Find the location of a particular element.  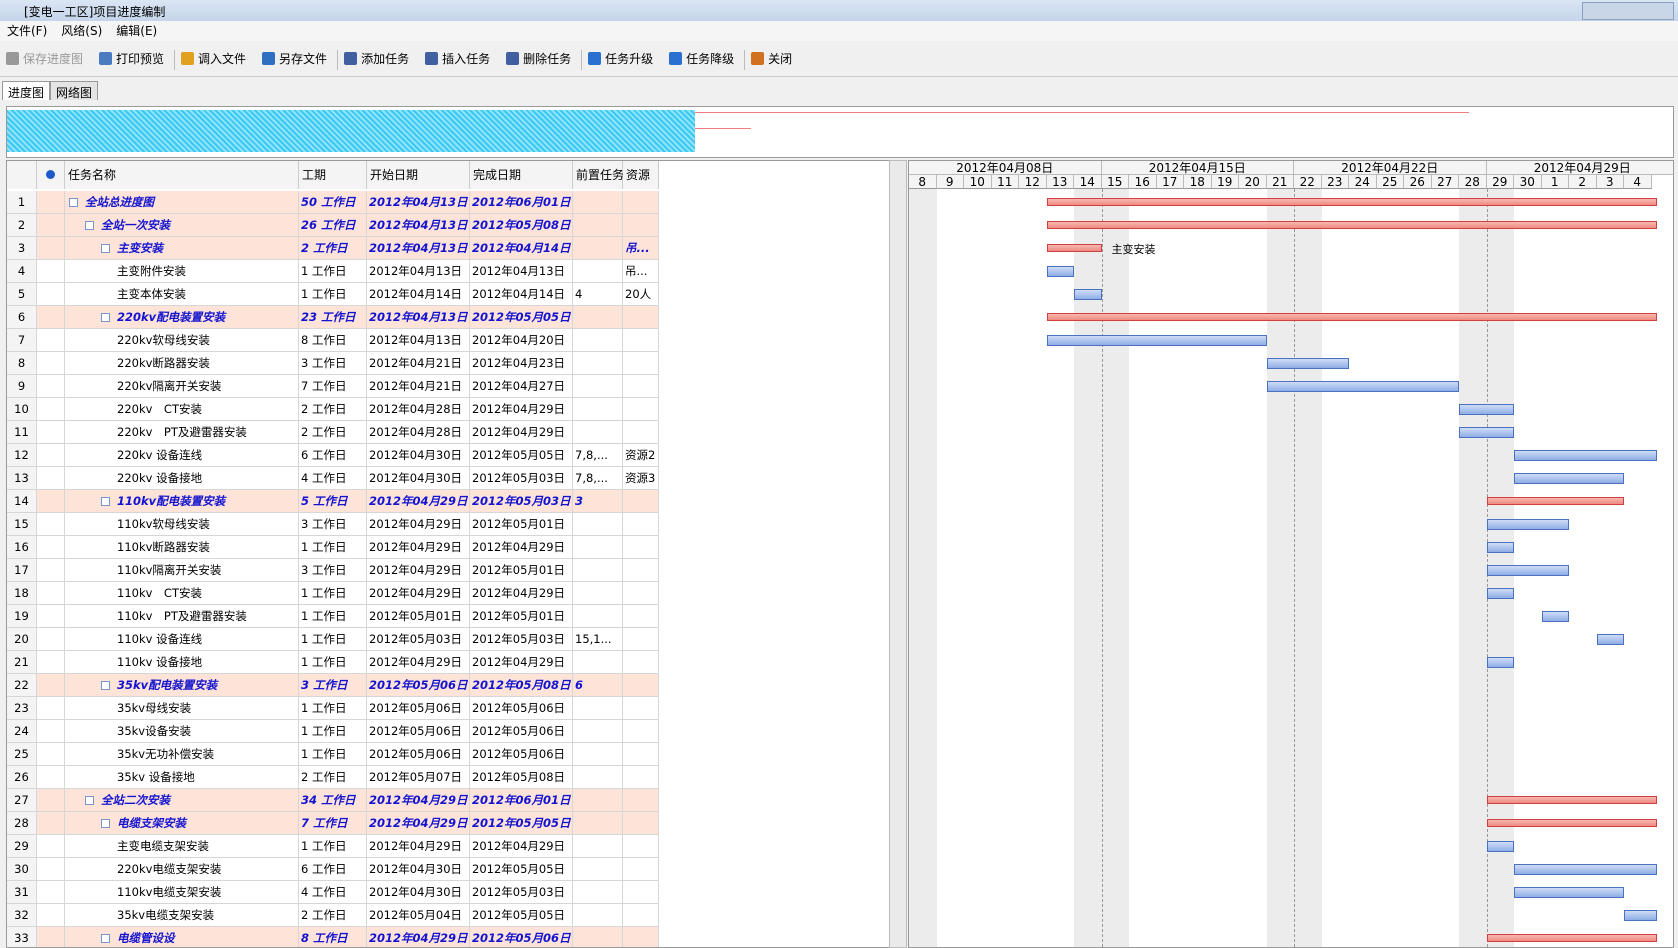

cell-end: 2012年04月27日 is located at coordinates (521, 386).